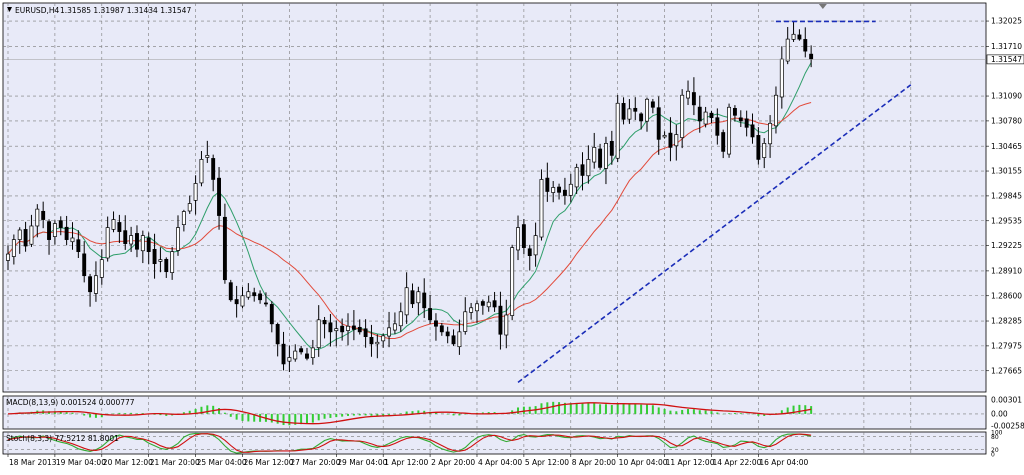  Describe the element at coordinates (128, 462) in the screenshot. I see `time-tick-label: 20 Mar 12:00` at that location.